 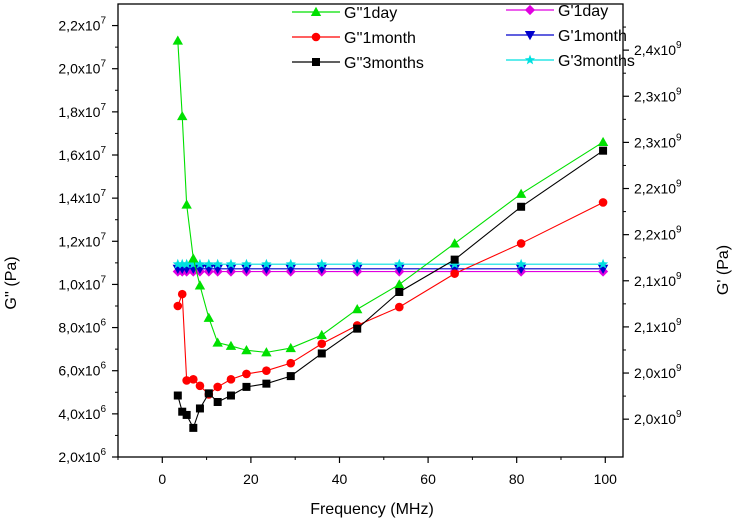 I want to click on x-tick-label: 100, so click(x=606, y=479).